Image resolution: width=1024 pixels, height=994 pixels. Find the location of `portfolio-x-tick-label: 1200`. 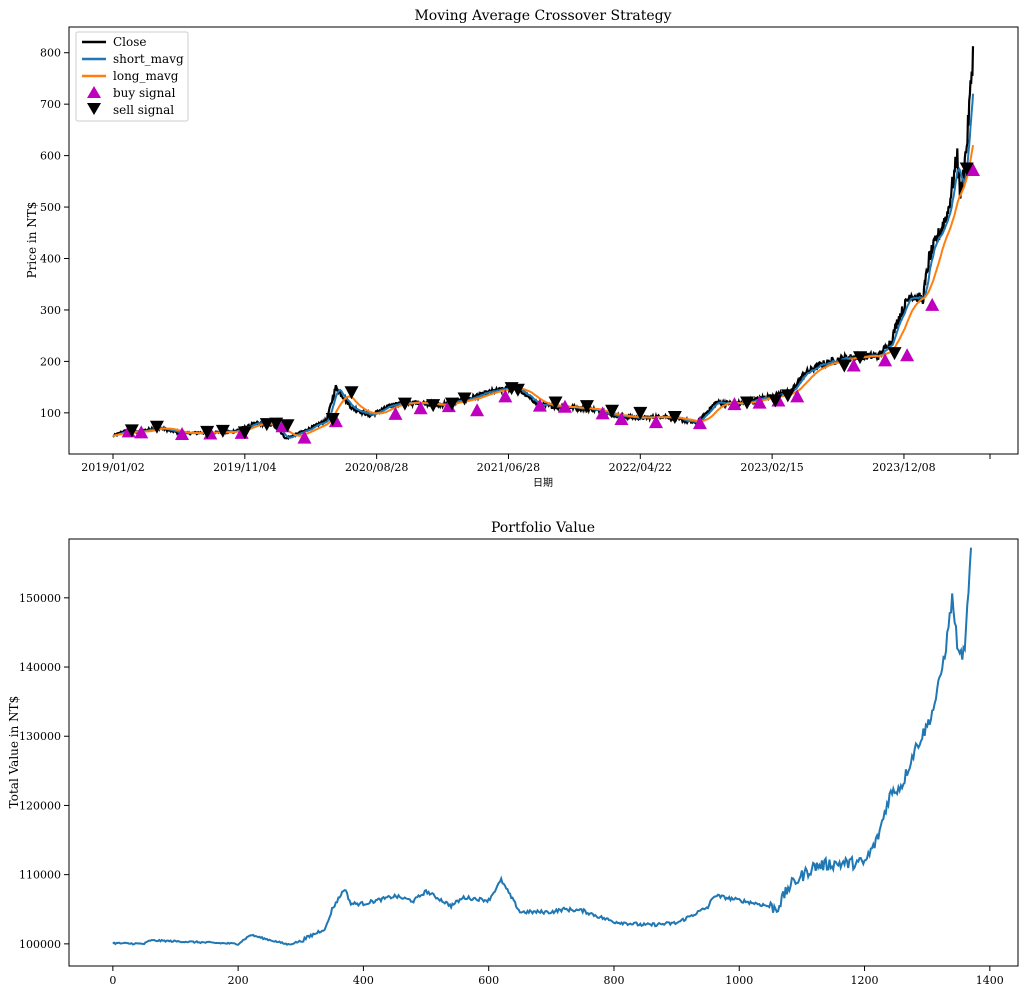

portfolio-x-tick-label: 1200 is located at coordinates (865, 980).